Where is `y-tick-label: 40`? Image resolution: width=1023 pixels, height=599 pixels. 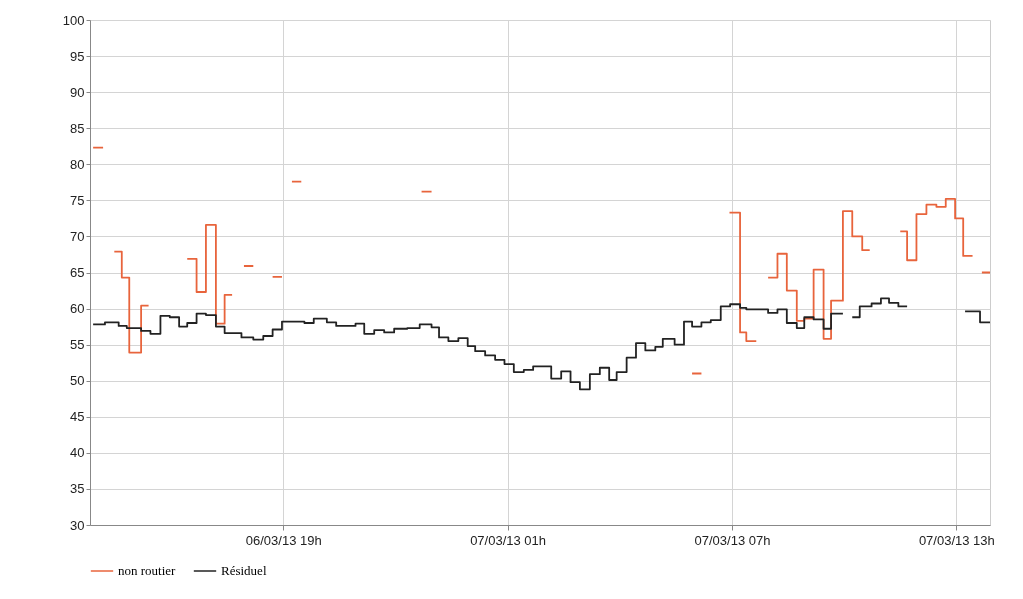 y-tick-label: 40 is located at coordinates (77, 453).